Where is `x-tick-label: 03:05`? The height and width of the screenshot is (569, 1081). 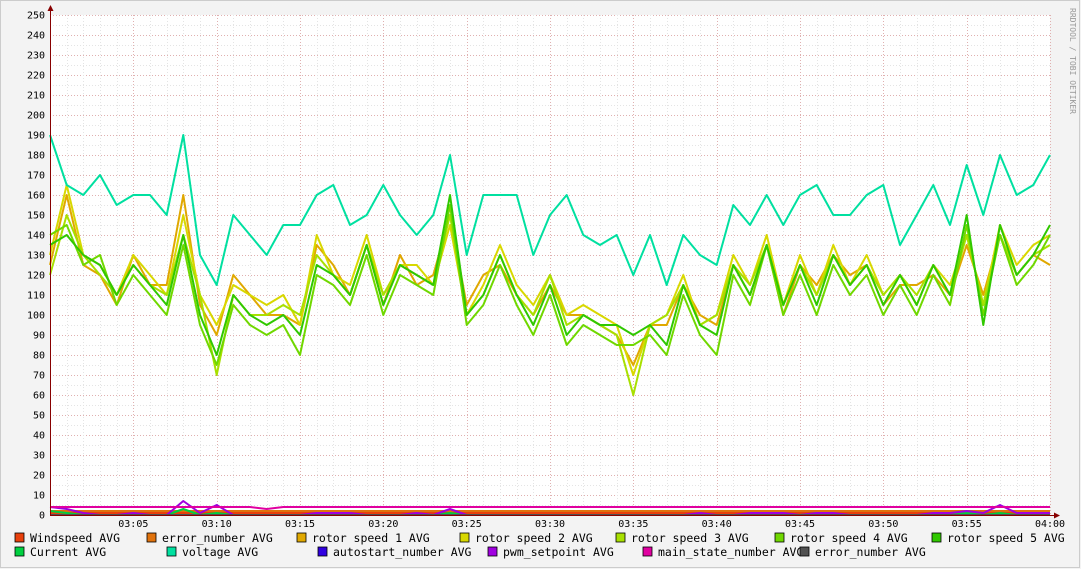
x-tick-label: 03:05 is located at coordinates (133, 524).